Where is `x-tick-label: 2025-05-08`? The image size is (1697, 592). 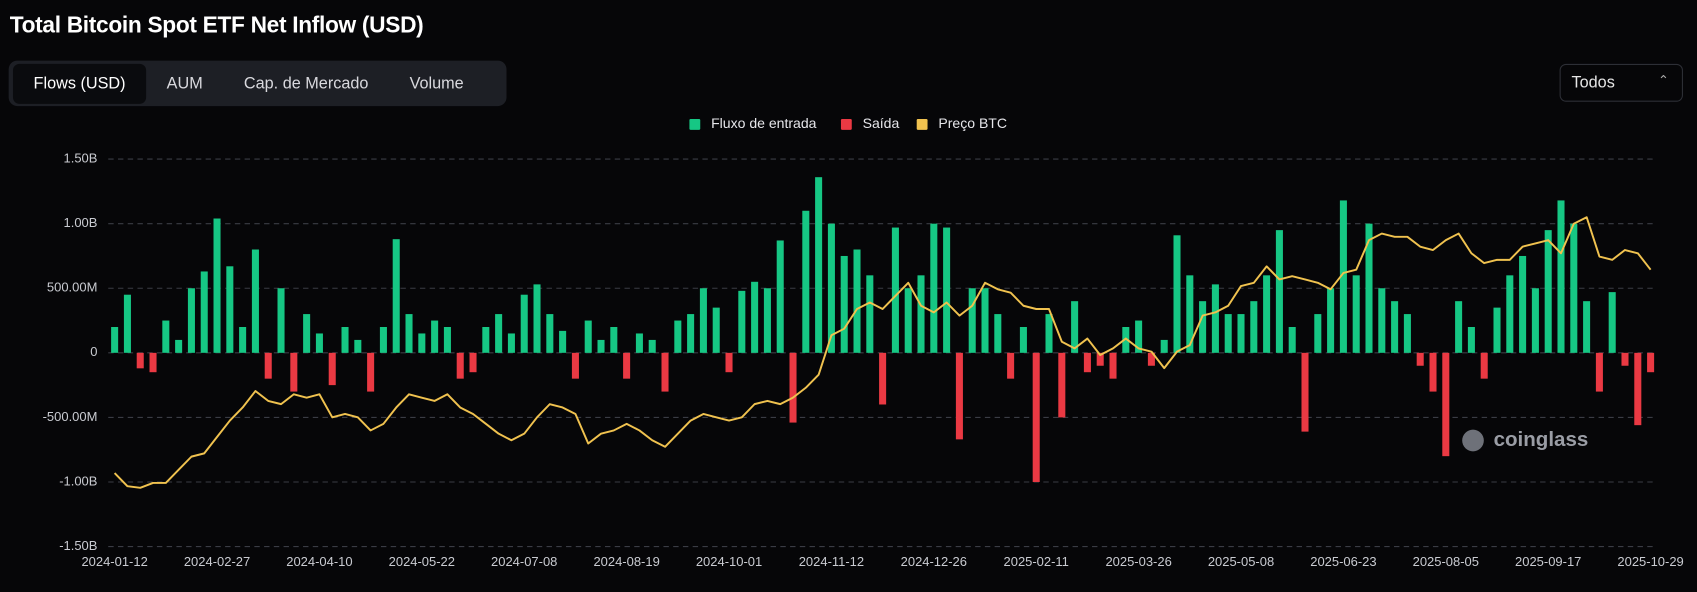
x-tick-label: 2025-05-08 is located at coordinates (1241, 561).